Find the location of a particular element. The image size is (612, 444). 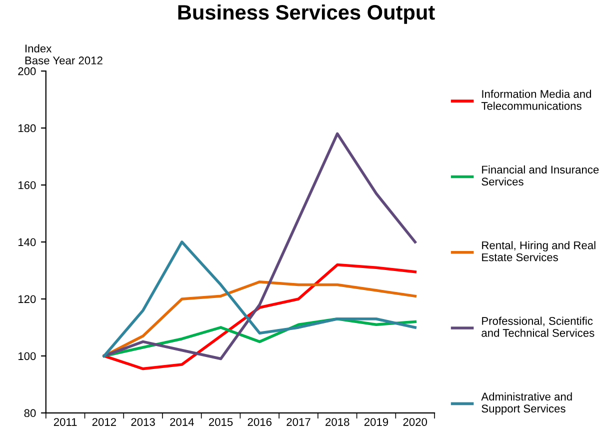

x-tick-label: 2012 is located at coordinates (104, 422).